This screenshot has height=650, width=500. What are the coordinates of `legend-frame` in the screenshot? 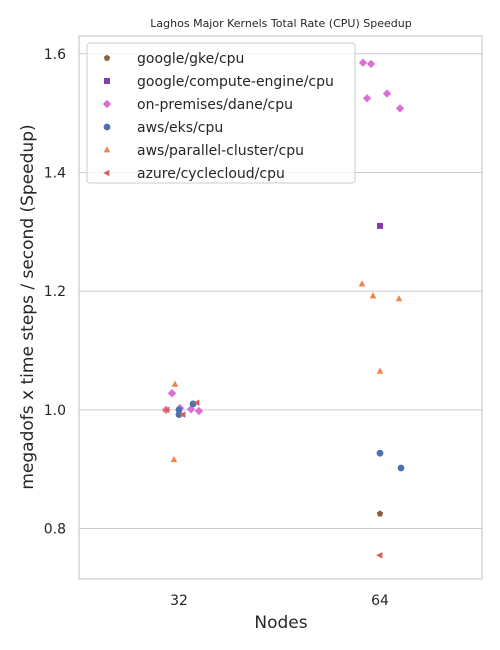 It's located at (221, 113).